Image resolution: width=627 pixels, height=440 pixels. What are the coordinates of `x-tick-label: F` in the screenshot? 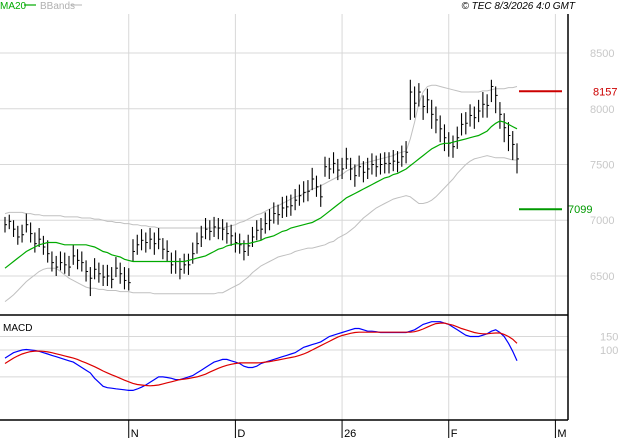 It's located at (454, 434).